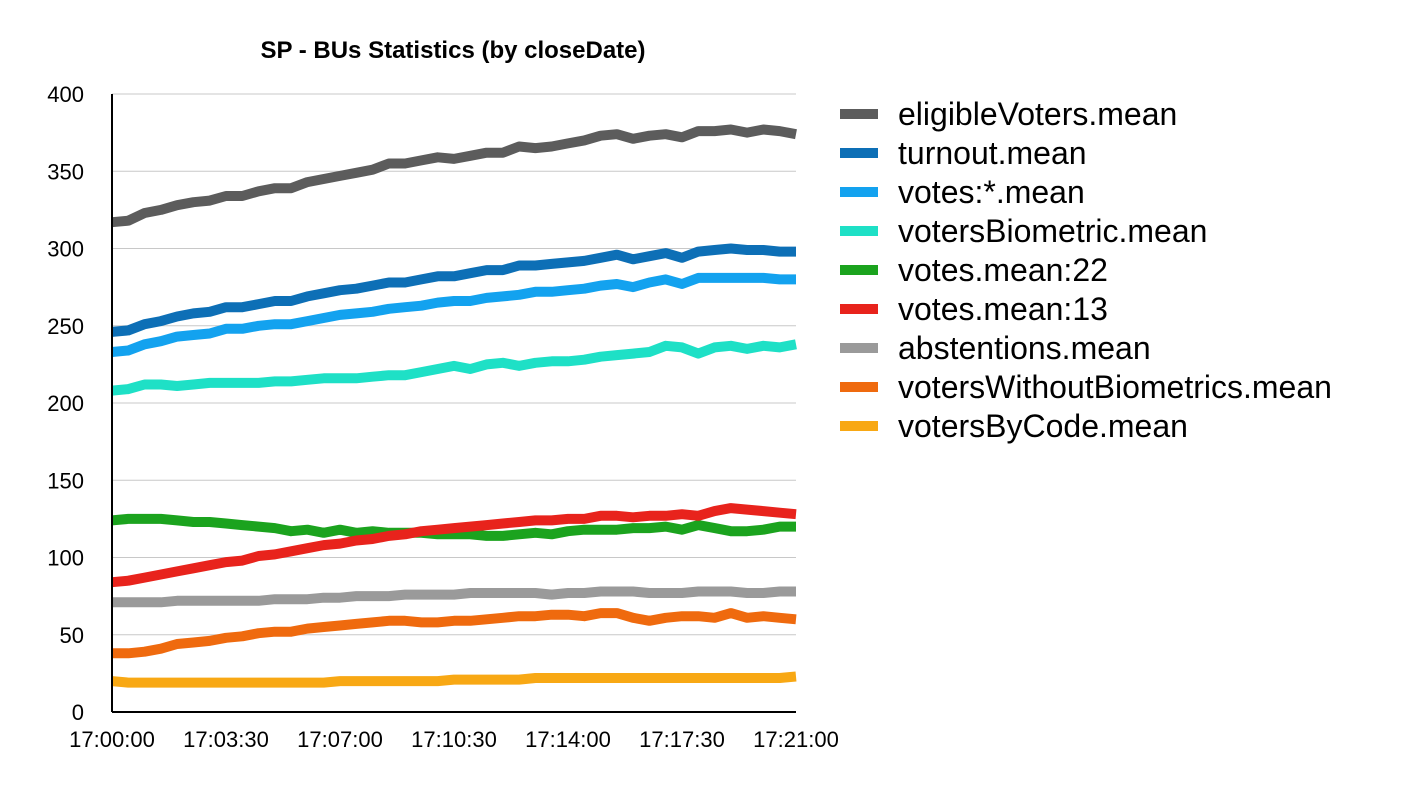  Describe the element at coordinates (65, 94) in the screenshot. I see `y-tick-label: 400` at that location.